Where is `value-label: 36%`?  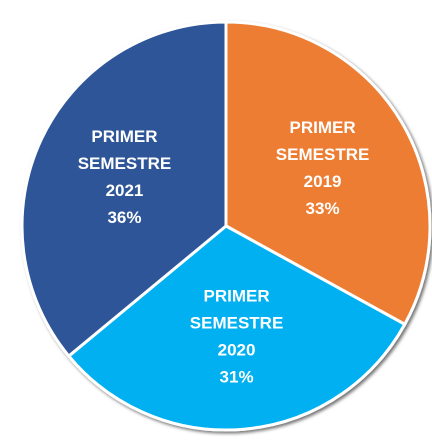
value-label: 36% is located at coordinates (124, 217).